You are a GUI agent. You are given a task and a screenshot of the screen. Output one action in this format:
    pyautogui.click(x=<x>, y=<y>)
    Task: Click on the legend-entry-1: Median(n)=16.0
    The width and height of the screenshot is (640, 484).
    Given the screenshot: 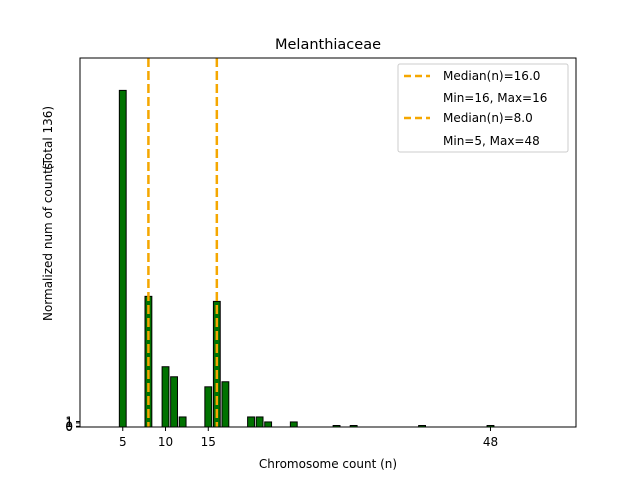 What is the action you would take?
    pyautogui.click(x=491, y=76)
    